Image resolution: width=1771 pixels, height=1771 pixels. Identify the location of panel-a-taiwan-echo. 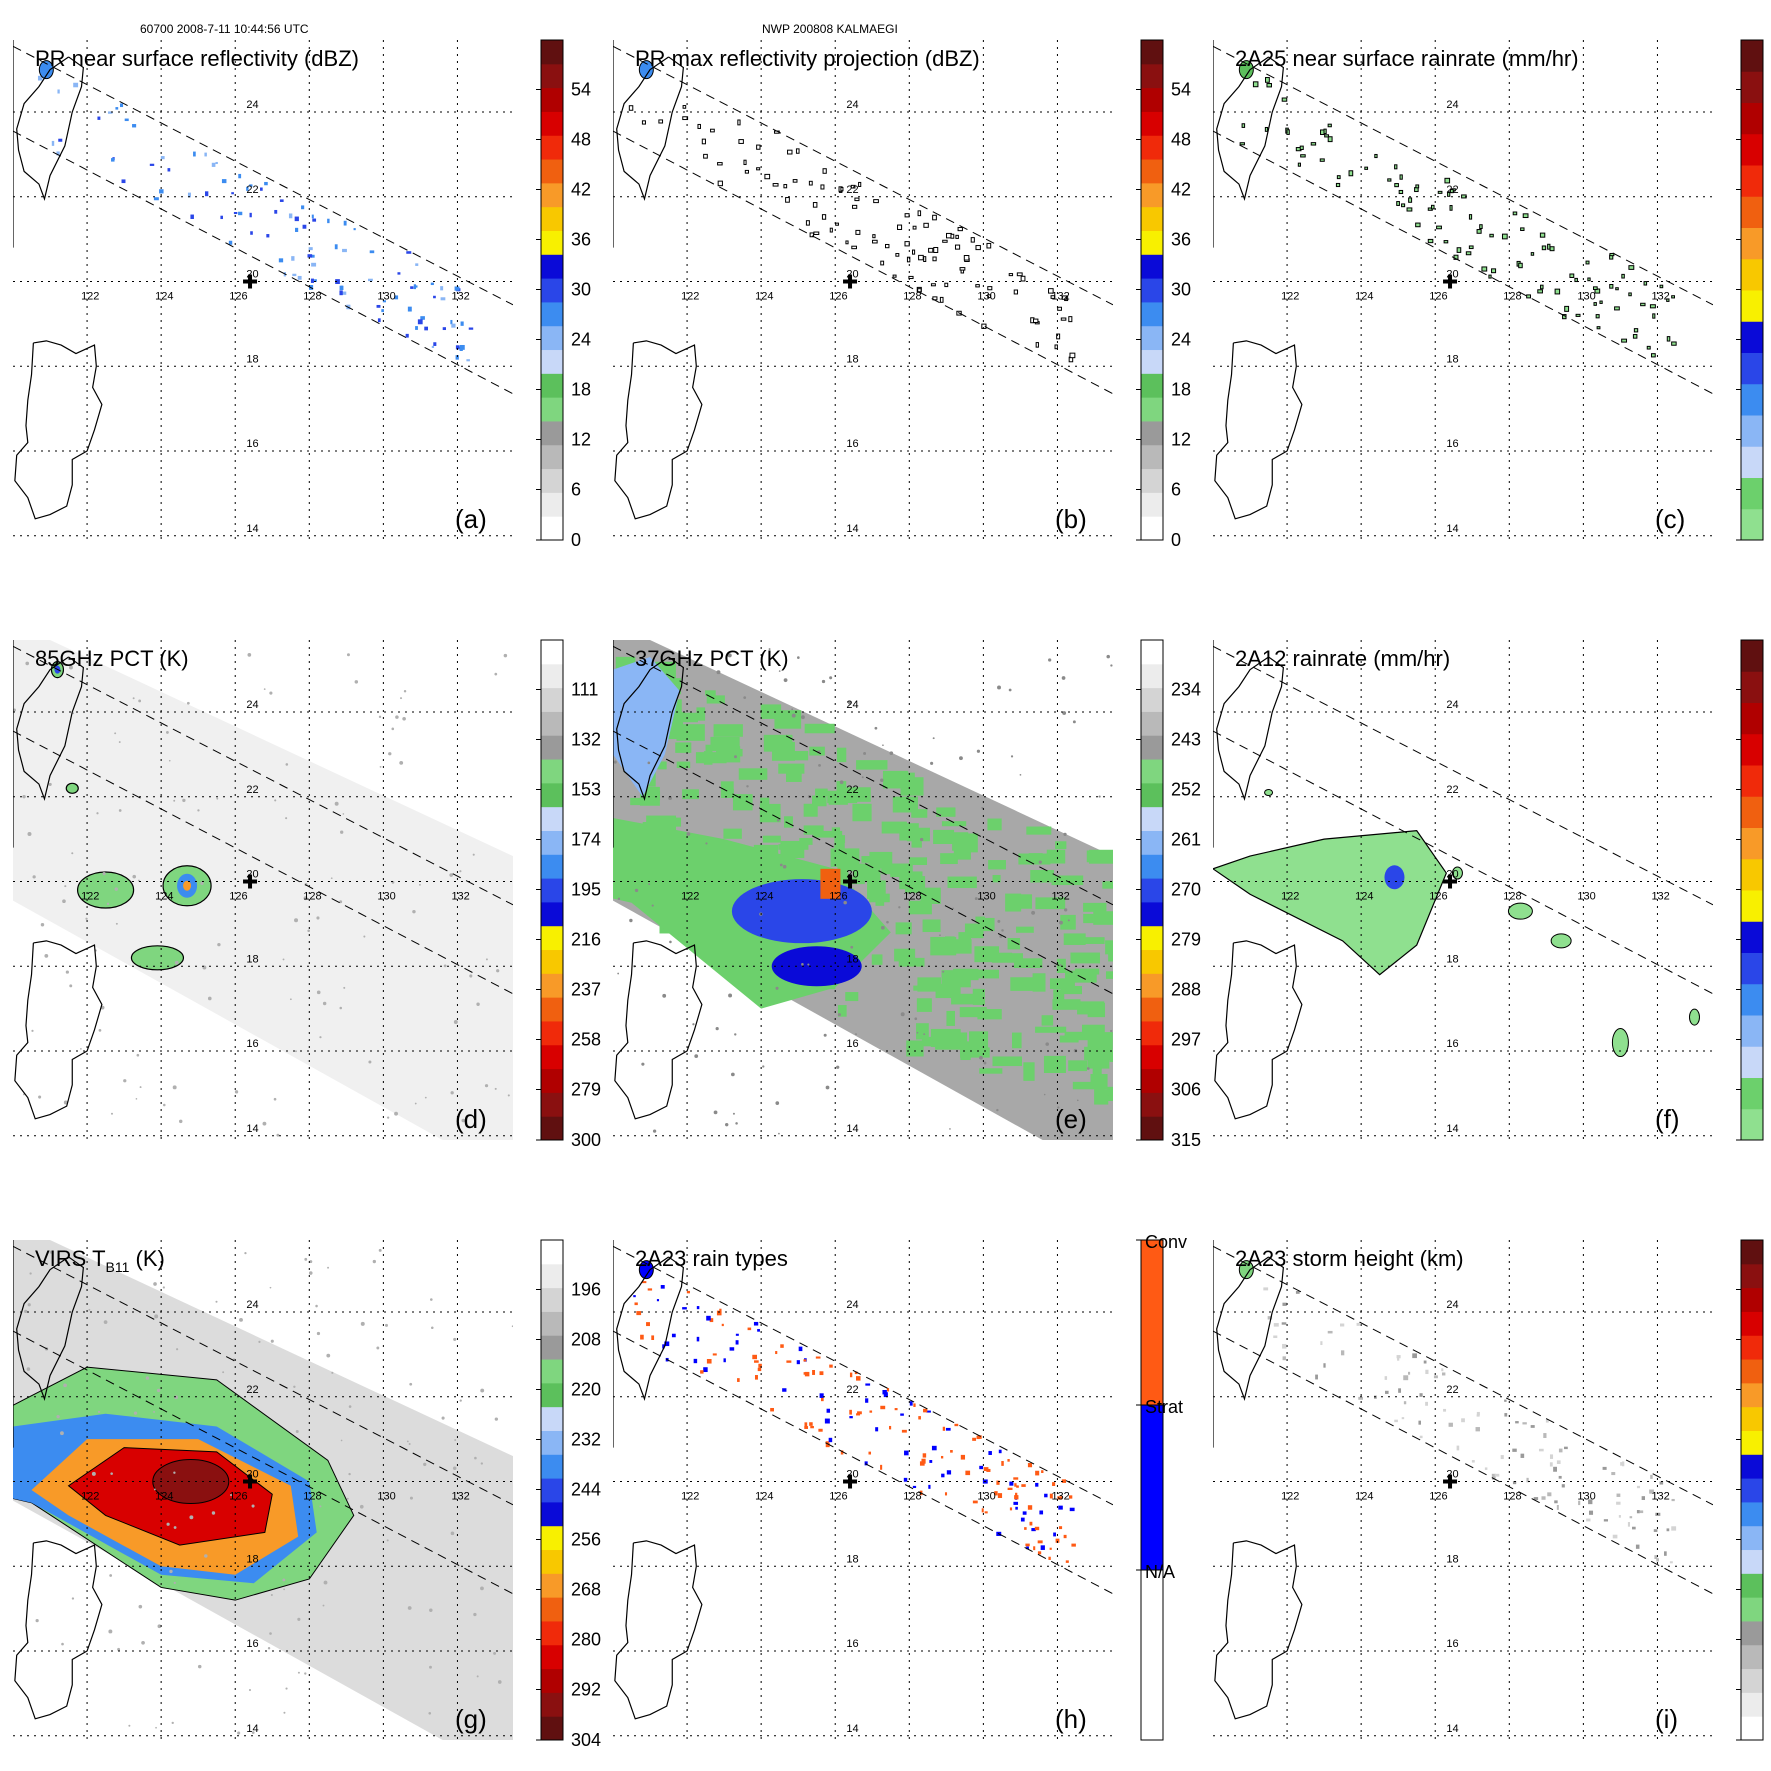
(46, 70).